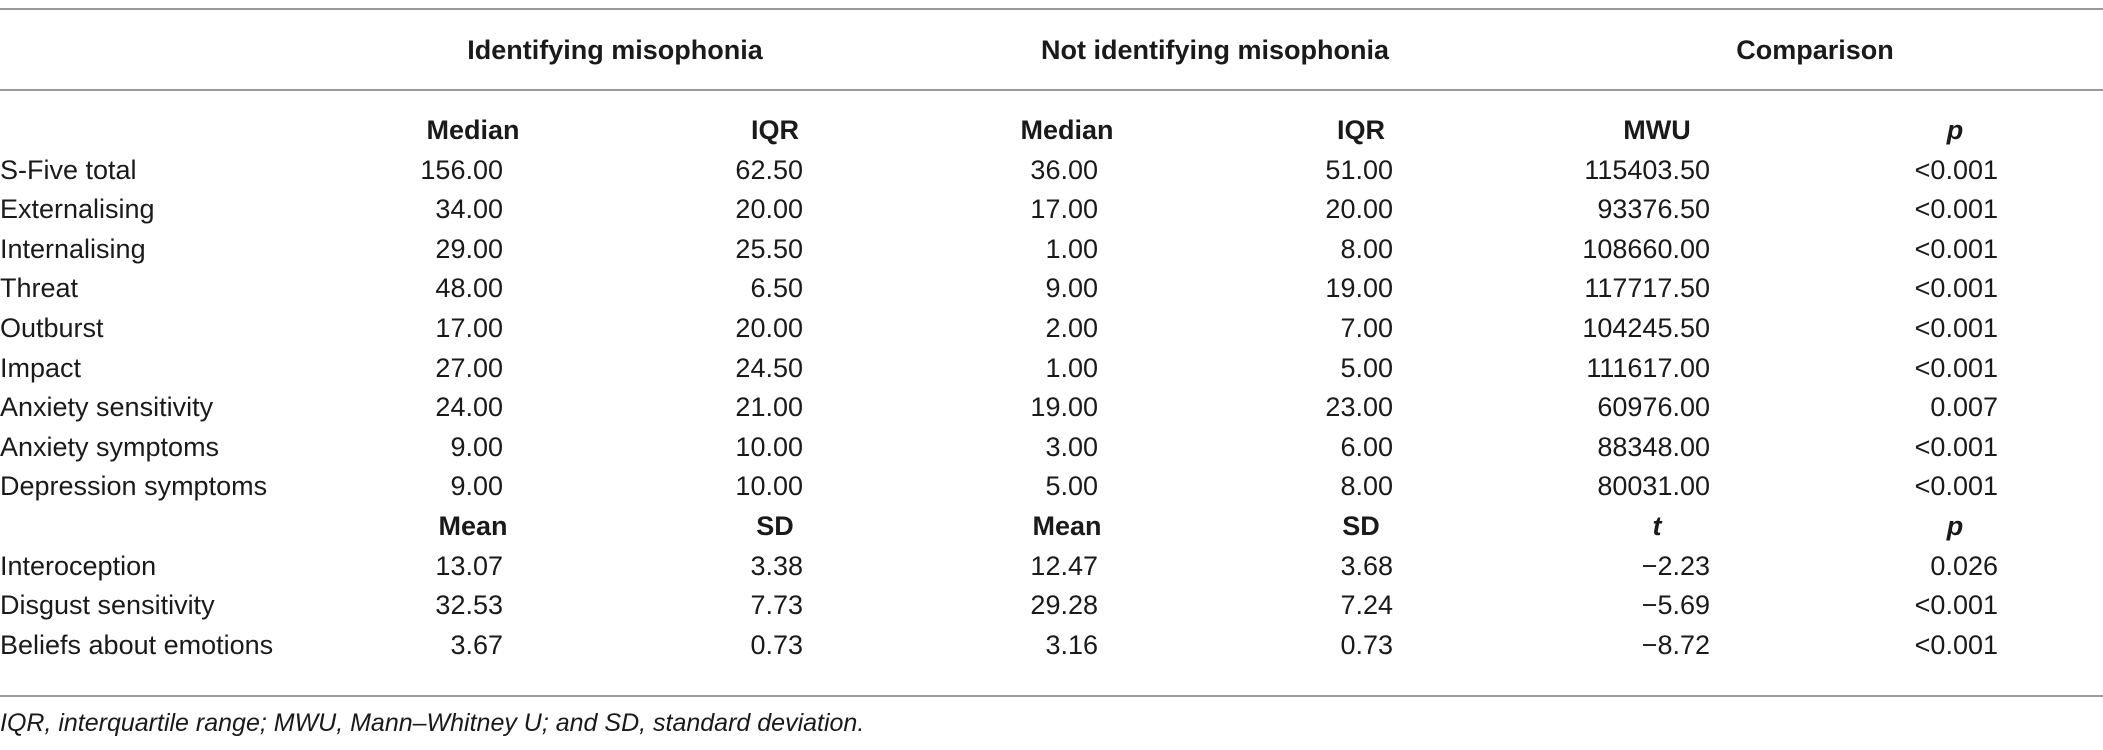 This screenshot has width=2103, height=750. Describe the element at coordinates (41, 367) in the screenshot. I see `row-label: Impact` at that location.